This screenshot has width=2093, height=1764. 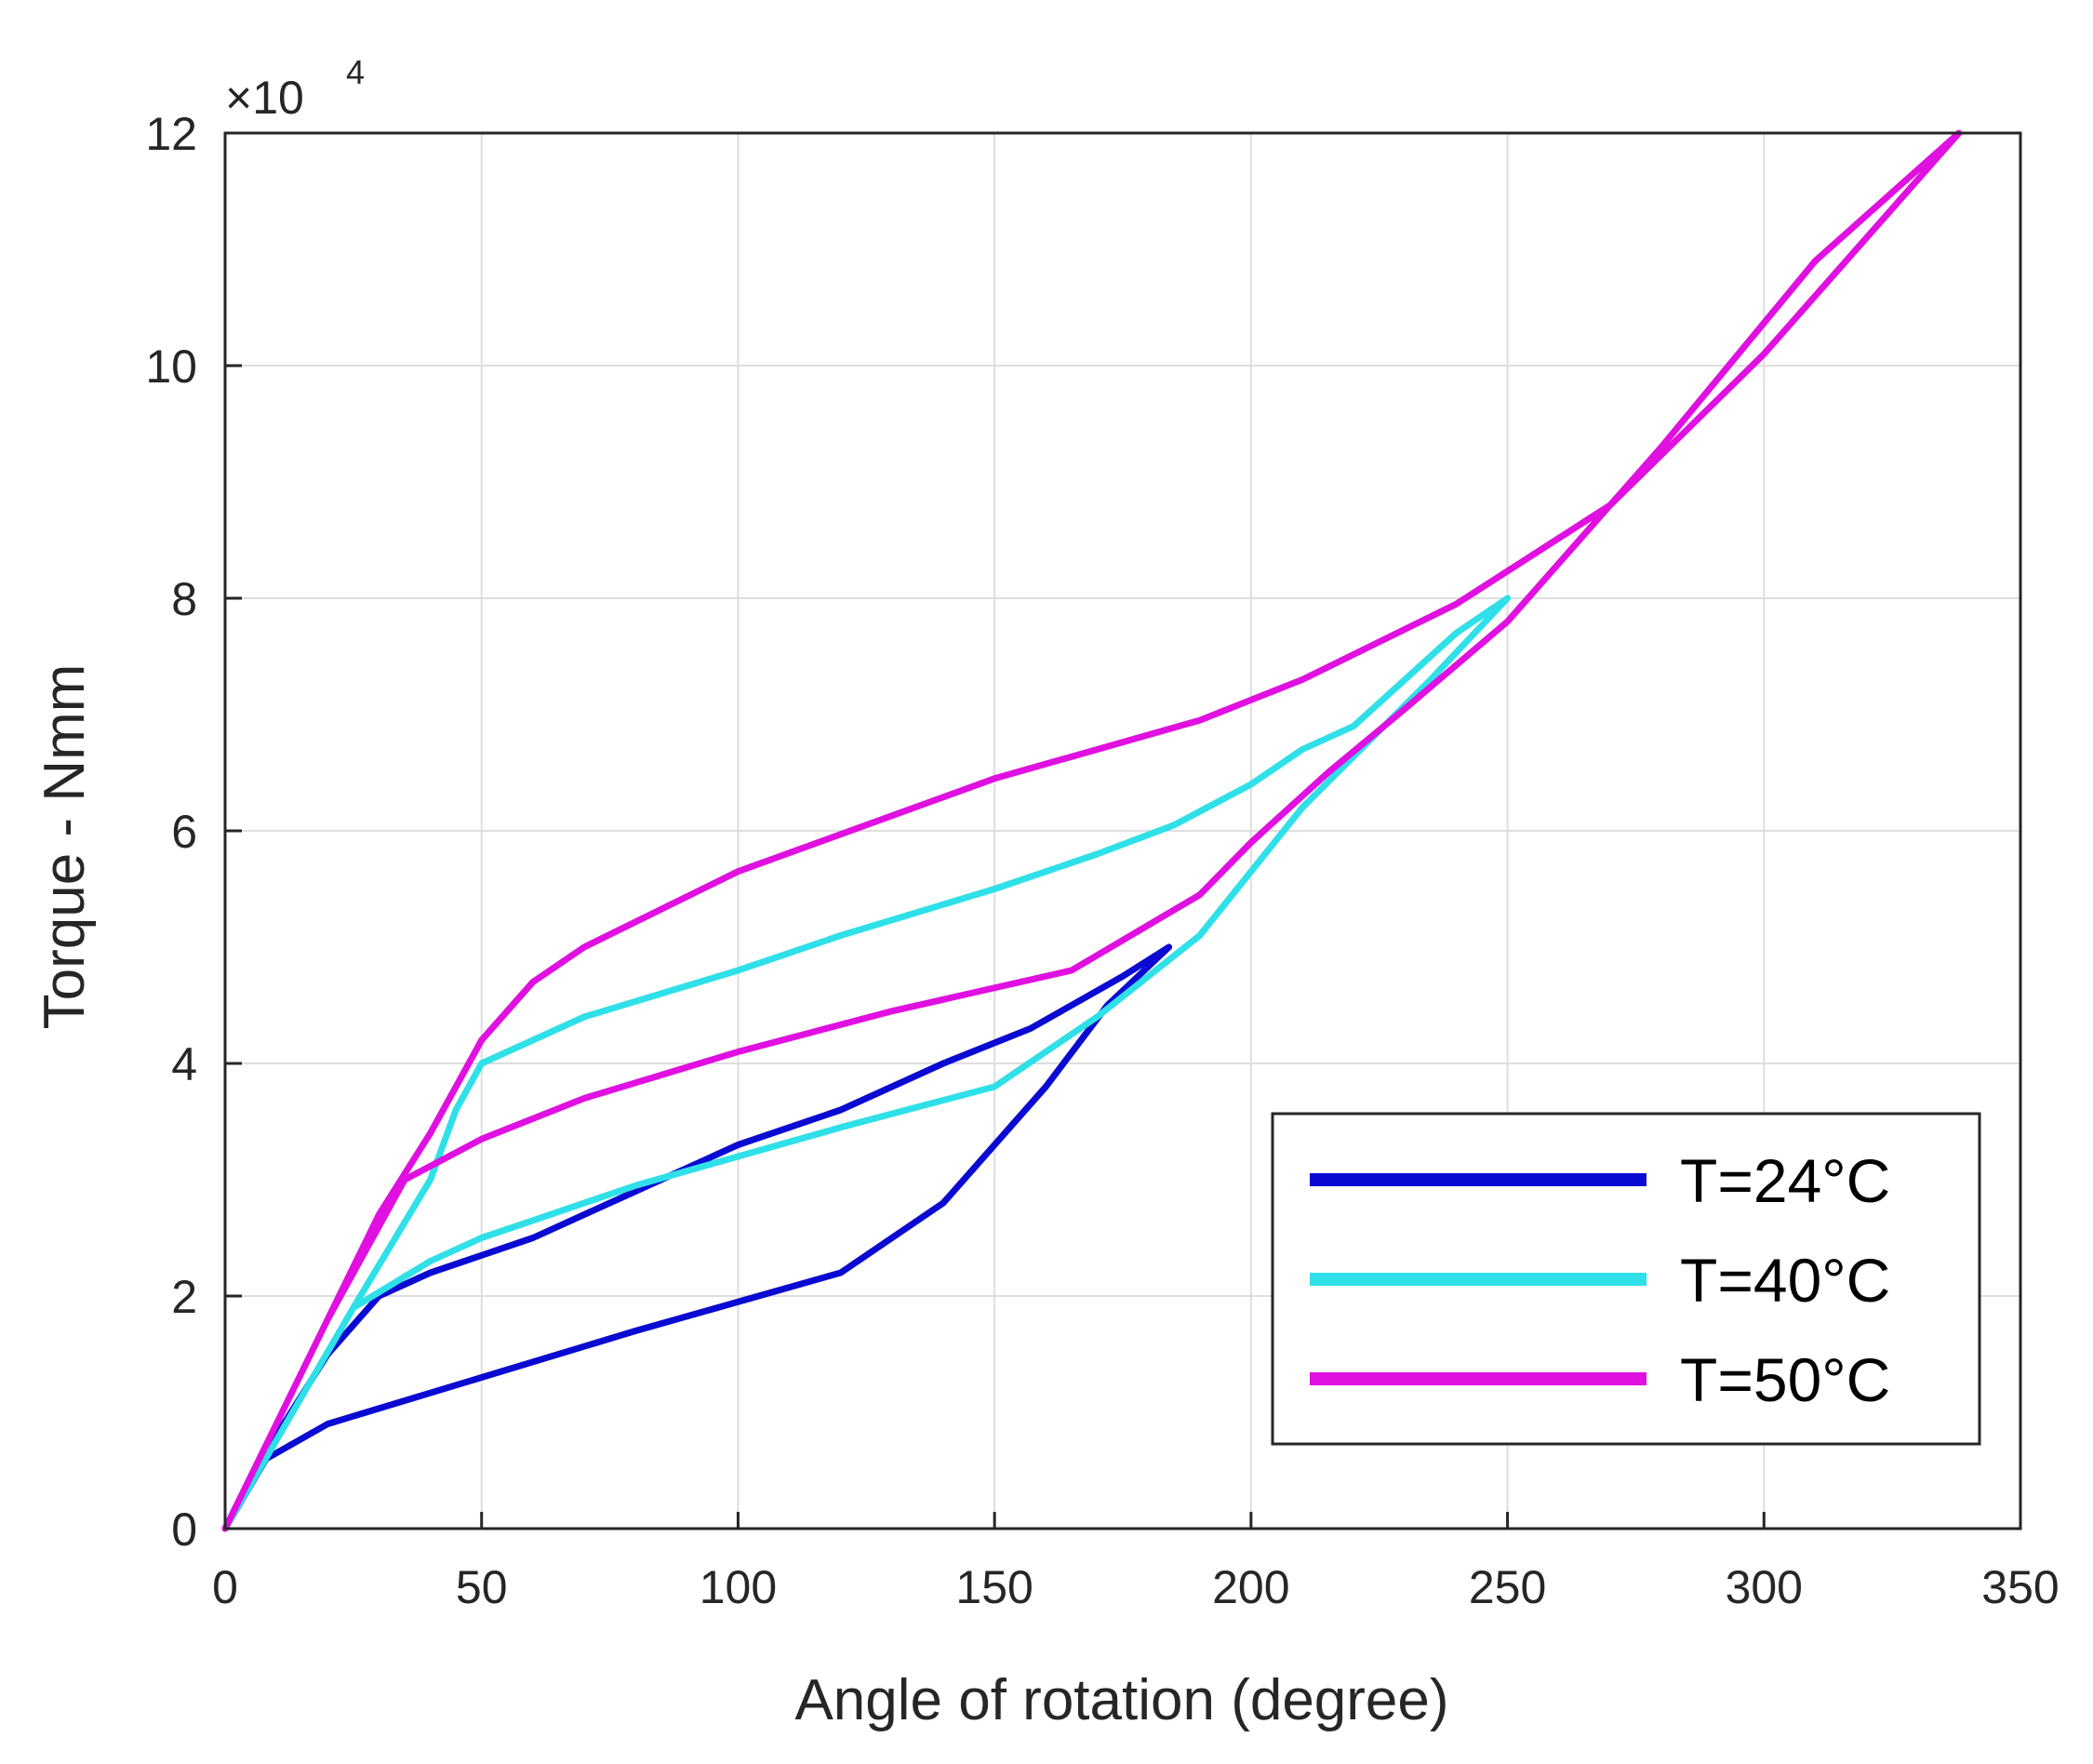 What do you see at coordinates (65, 847) in the screenshot?
I see `y-axis-label: Torque - Nmm` at bounding box center [65, 847].